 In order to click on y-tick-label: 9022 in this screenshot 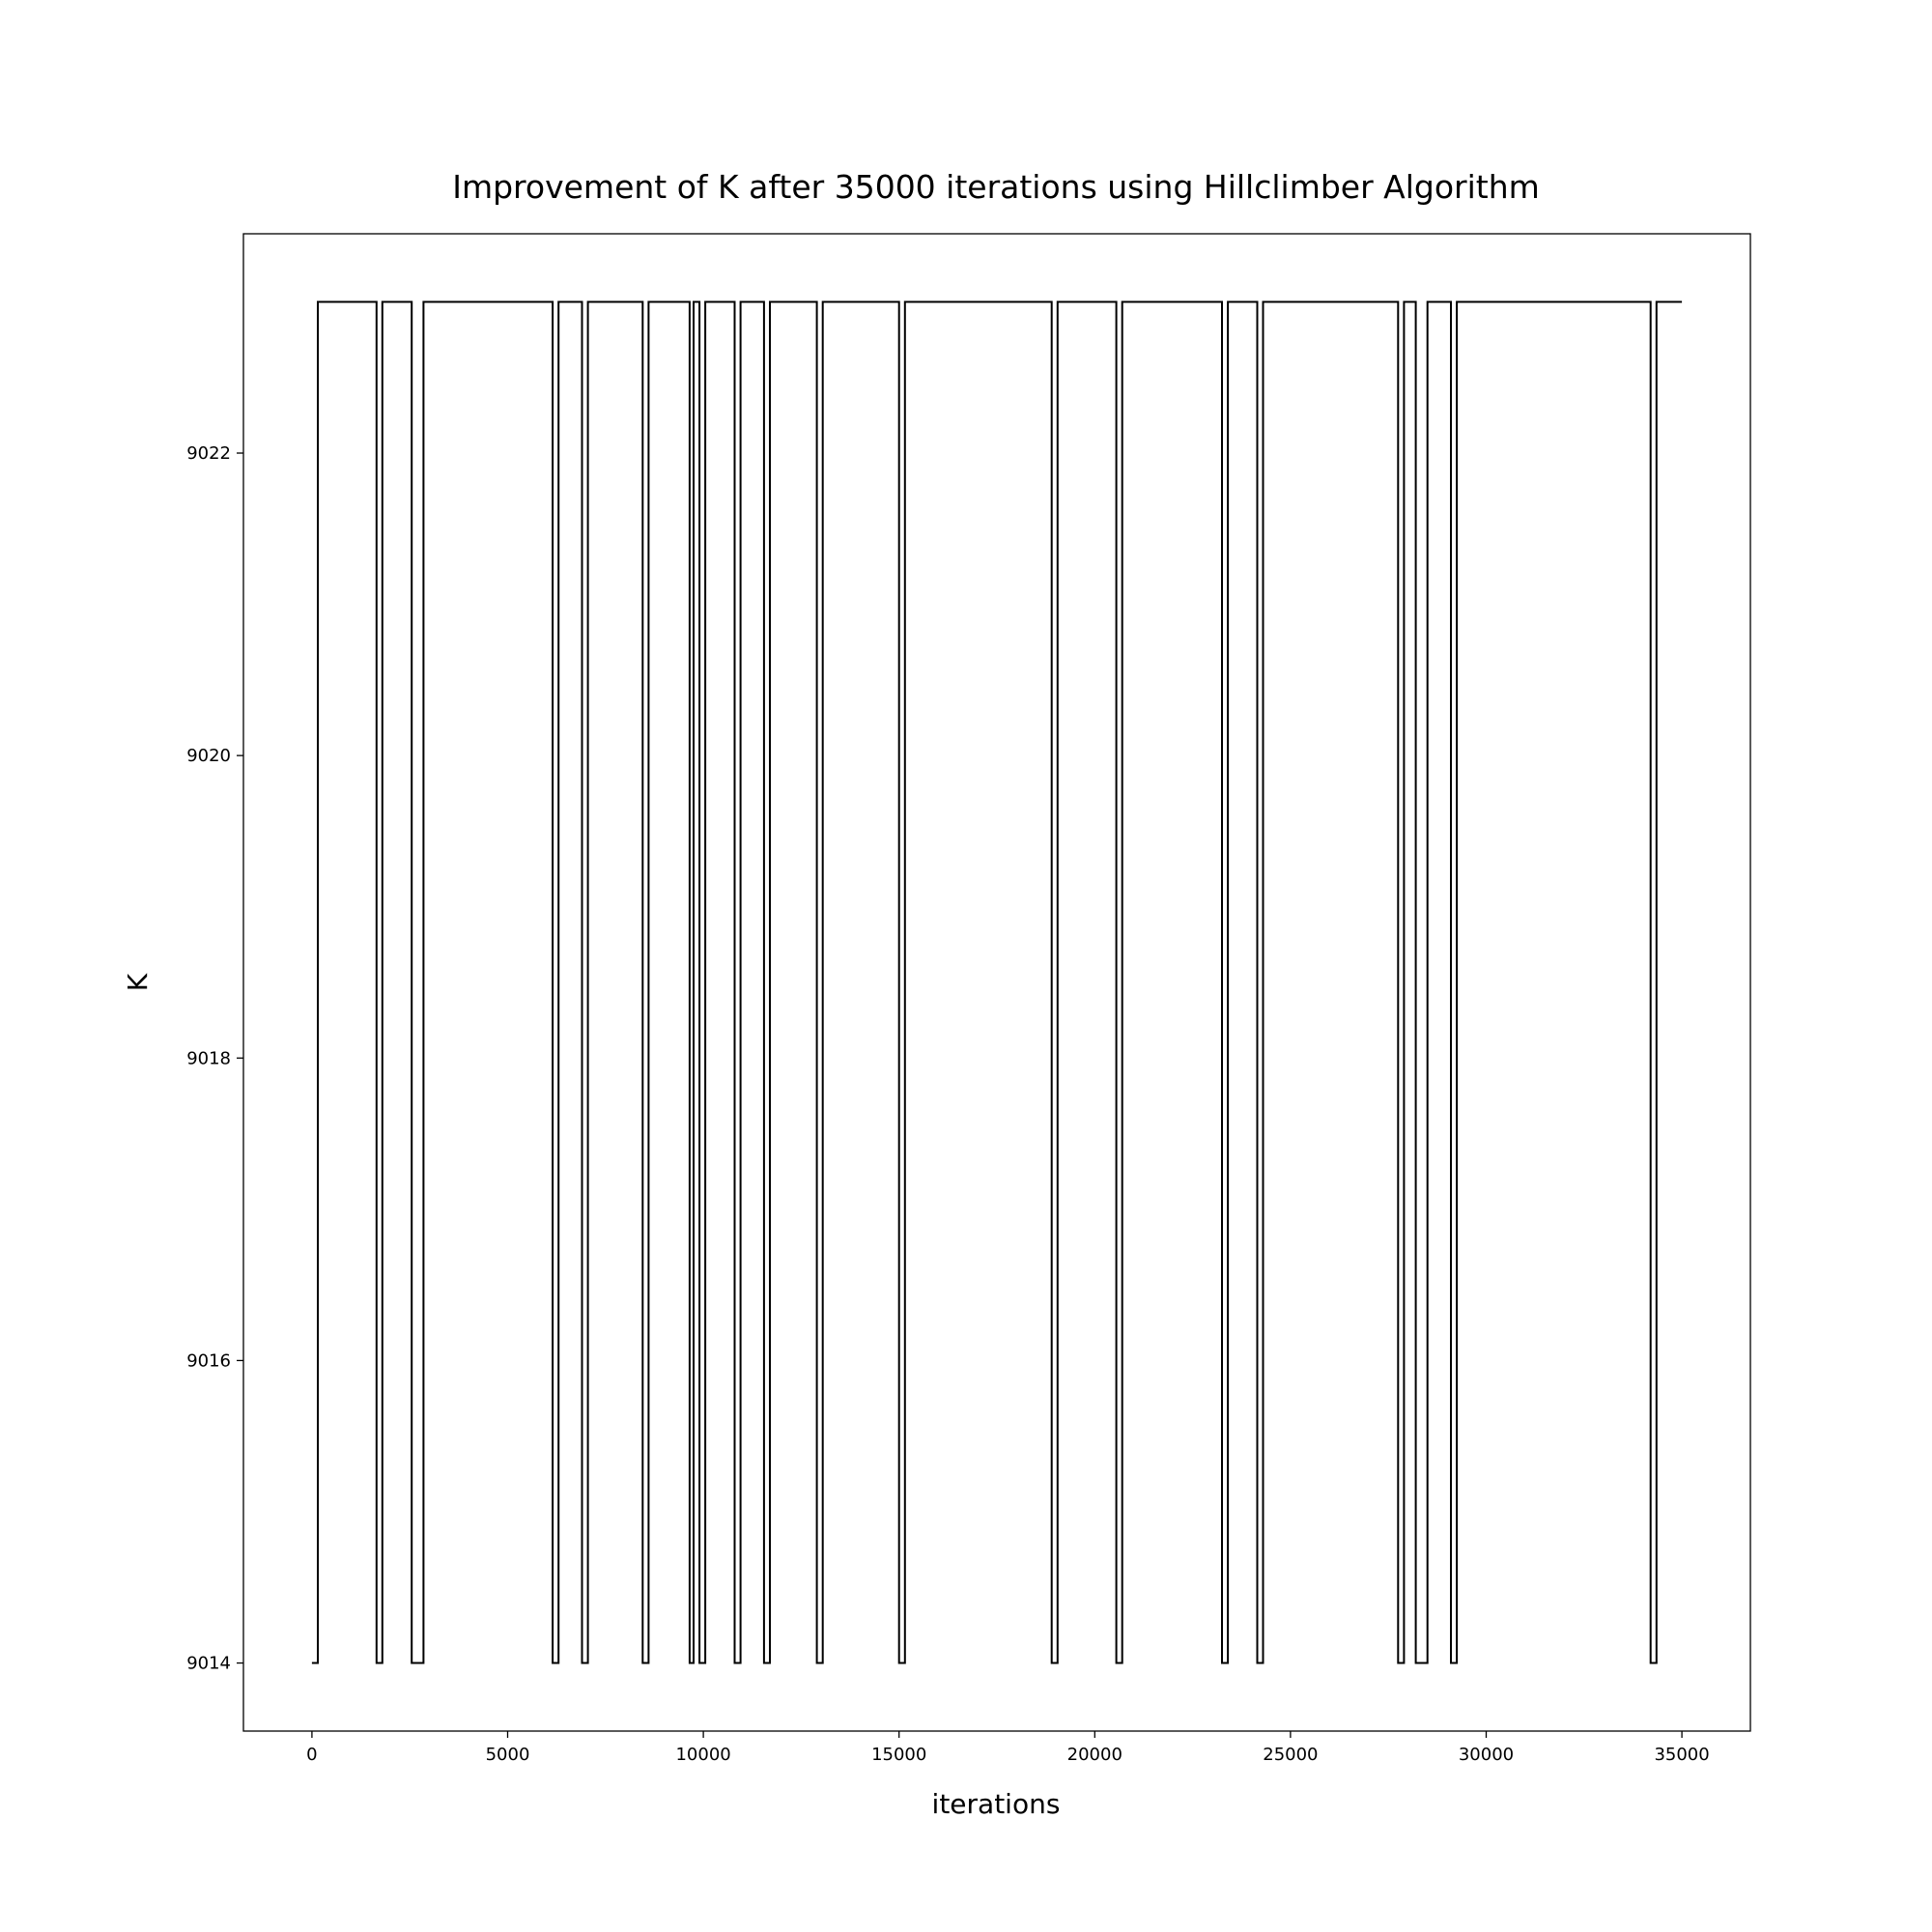, I will do `click(208, 453)`.